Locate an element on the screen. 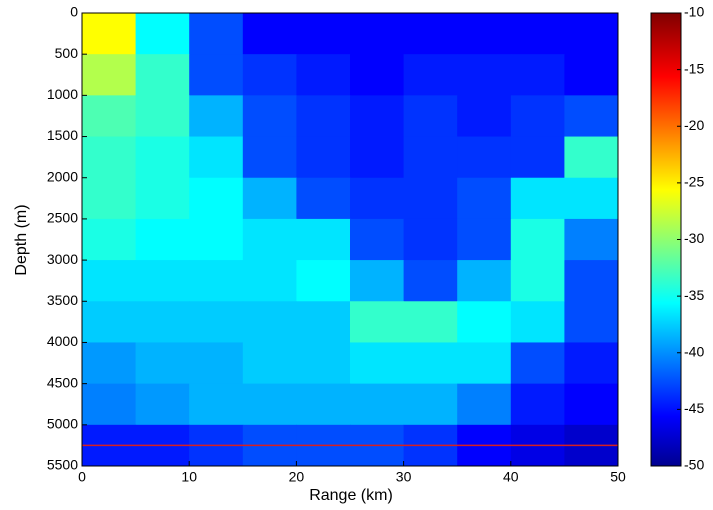 This screenshot has width=713, height=510. colorbar is located at coordinates (666, 239).